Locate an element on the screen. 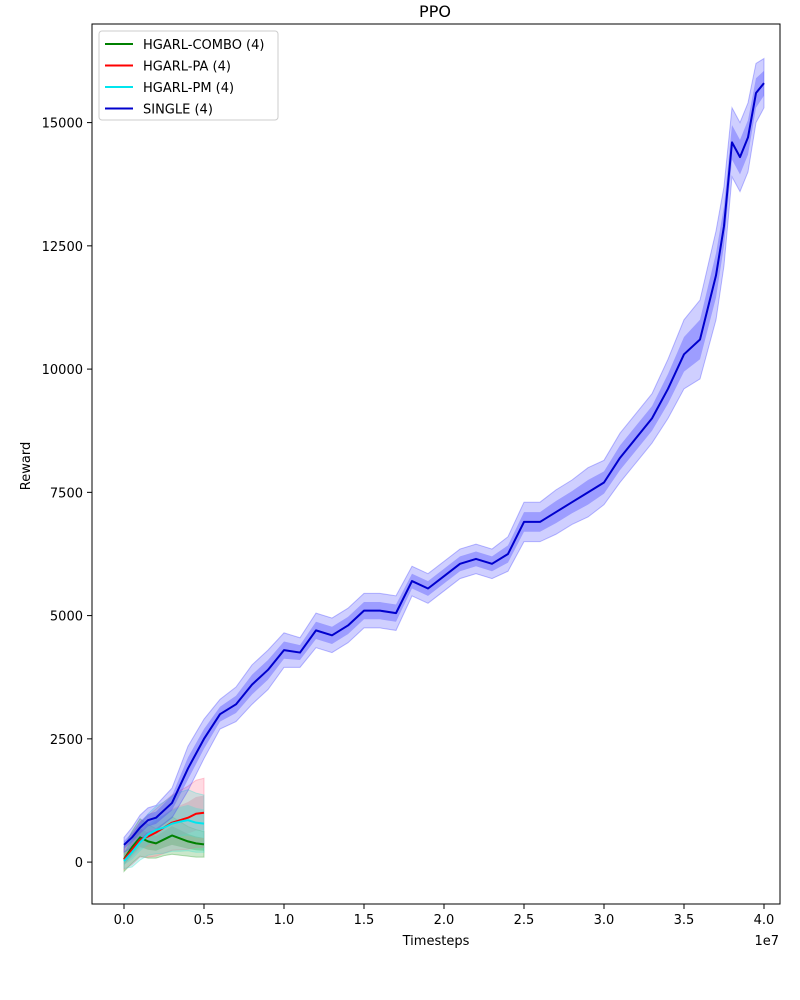 The width and height of the screenshot is (800, 1000). x-tick-label: 2.0 is located at coordinates (444, 920).